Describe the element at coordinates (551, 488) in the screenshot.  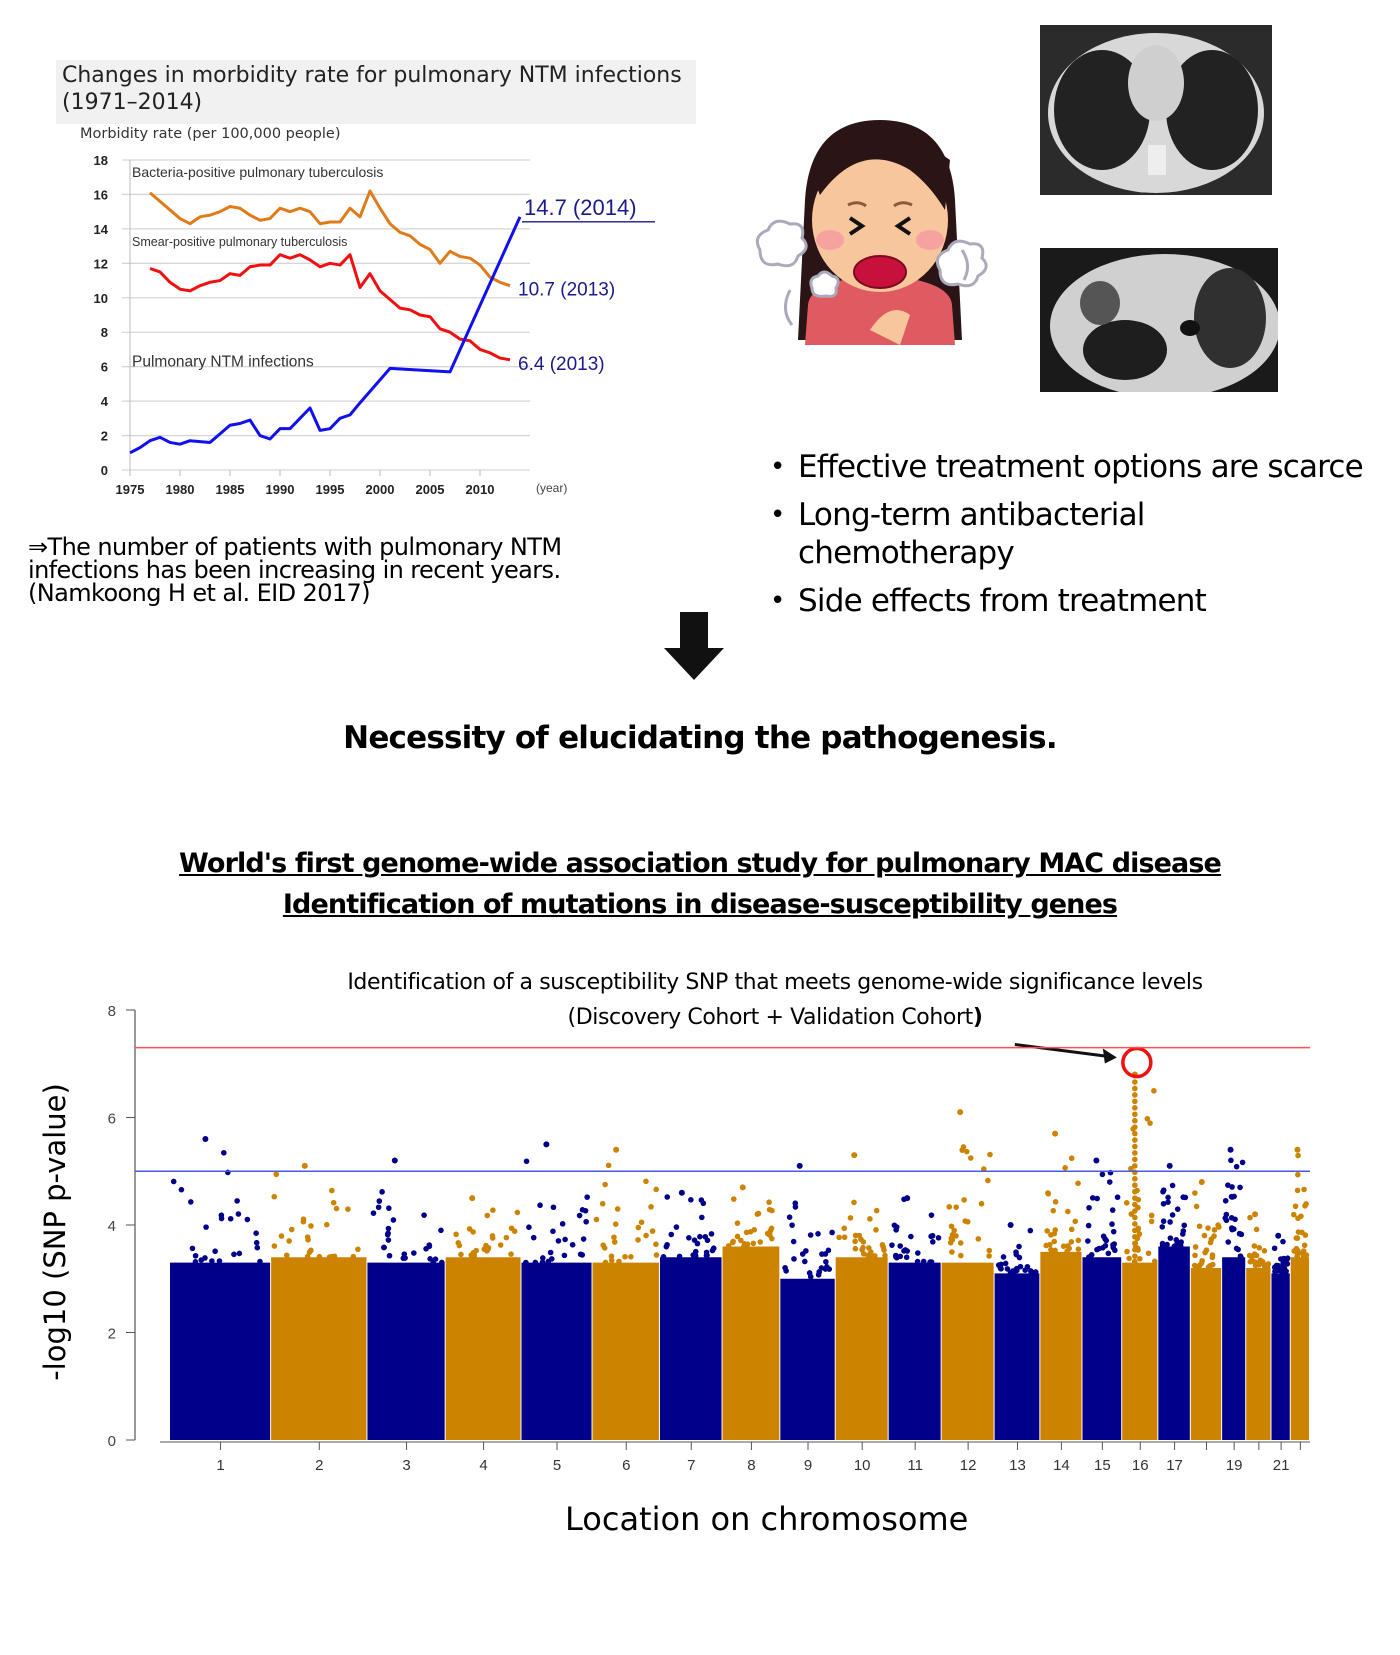
I see `x-axis-label: (year)` at that location.